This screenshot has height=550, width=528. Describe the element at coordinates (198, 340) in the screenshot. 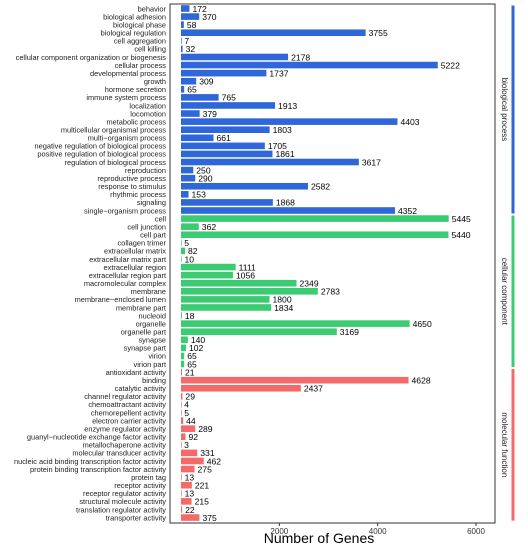

I see `value-label-1-15: 140` at that location.